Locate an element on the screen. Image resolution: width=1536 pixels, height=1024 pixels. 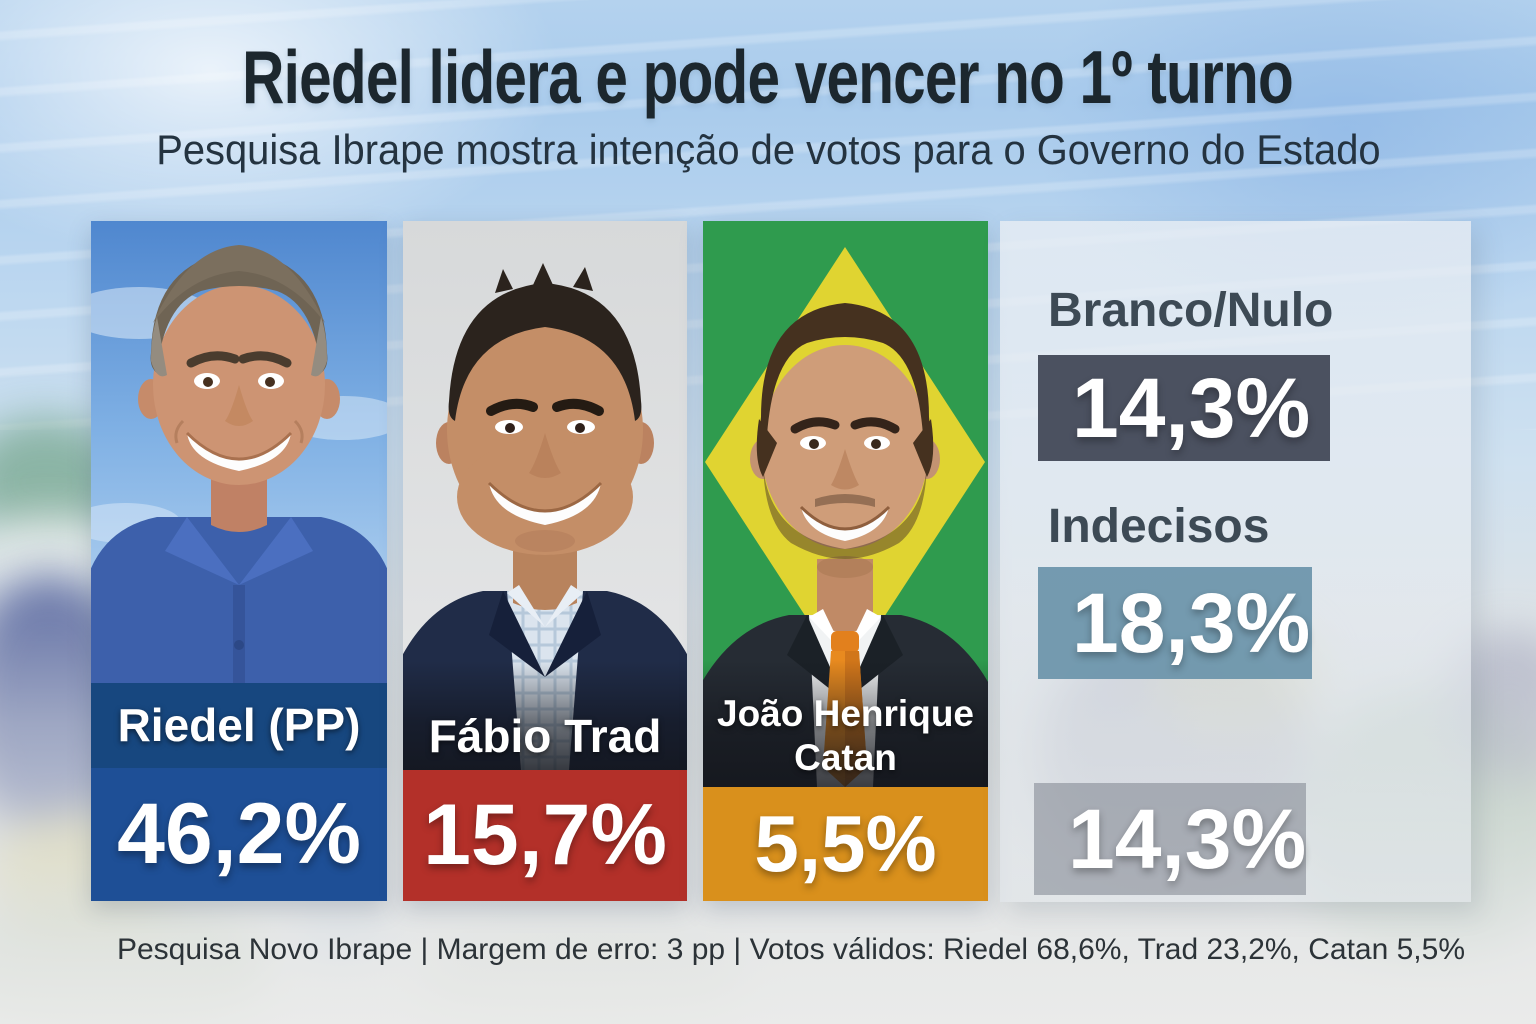
headline: Riedel lidera e pode vencer no 1º turno is located at coordinates (768, 77).